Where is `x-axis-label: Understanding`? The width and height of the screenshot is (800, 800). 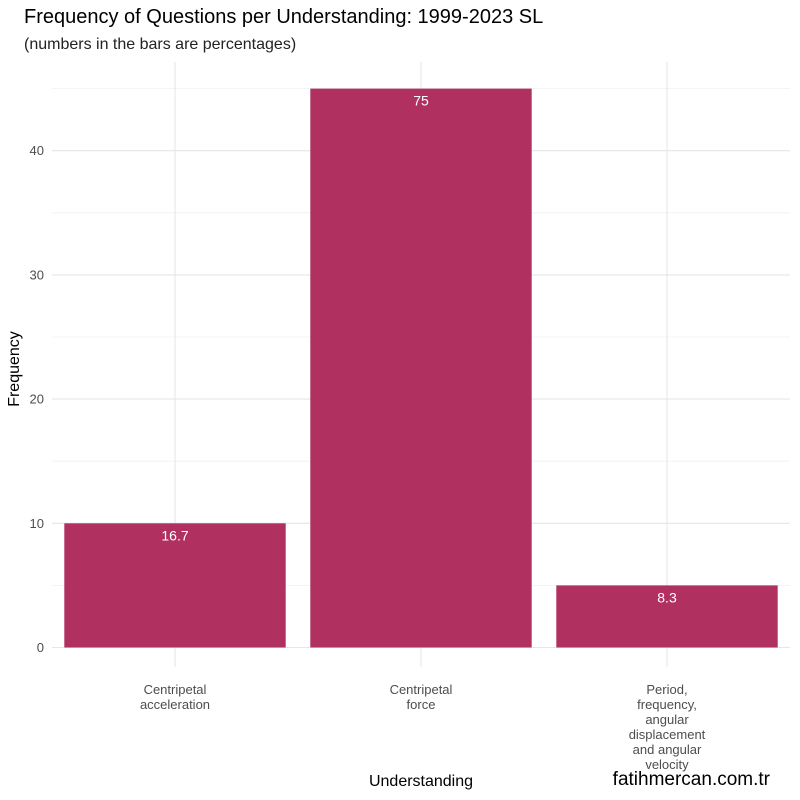 x-axis-label: Understanding is located at coordinates (421, 781).